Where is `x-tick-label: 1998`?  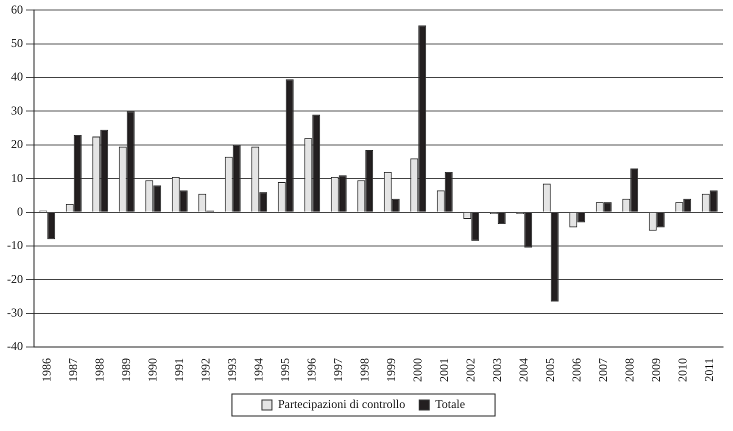
x-tick-label: 1998 is located at coordinates (364, 370).